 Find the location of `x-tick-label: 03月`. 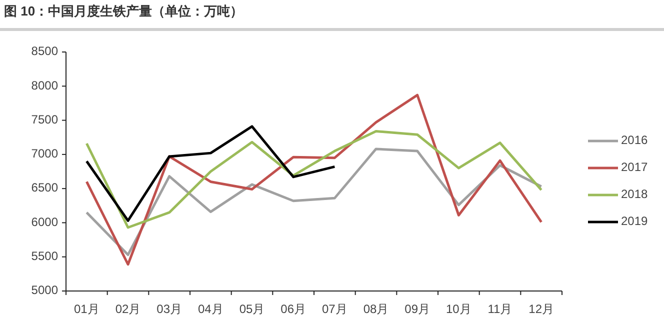

x-tick-label: 03月 is located at coordinates (169, 309).